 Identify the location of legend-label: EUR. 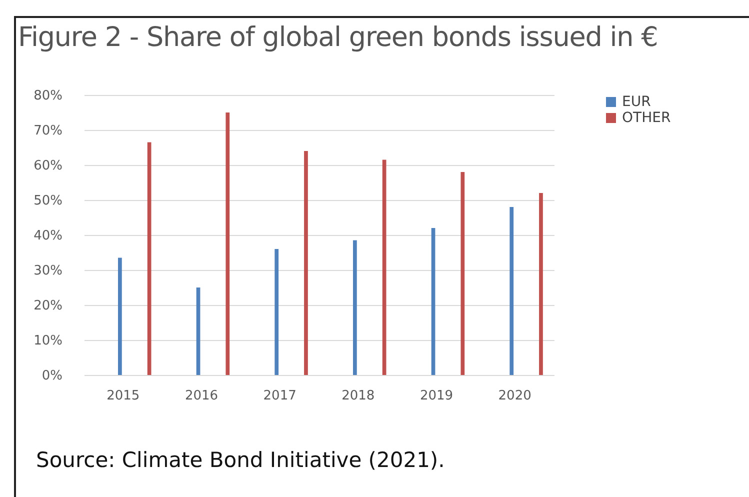
(637, 102).